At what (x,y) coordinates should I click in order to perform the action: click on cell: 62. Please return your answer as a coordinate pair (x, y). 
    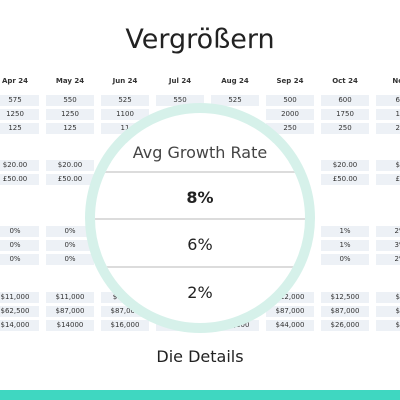
    Looking at the image, I should click on (388, 100).